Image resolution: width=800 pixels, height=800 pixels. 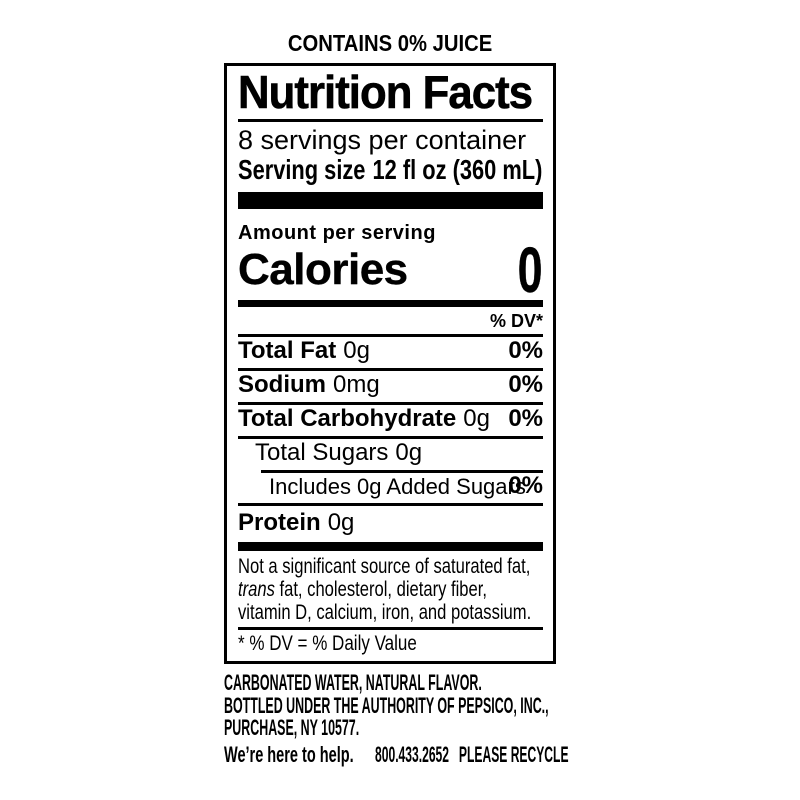 What do you see at coordinates (525, 384) in the screenshot?
I see `row-sodium-dv: 0%` at bounding box center [525, 384].